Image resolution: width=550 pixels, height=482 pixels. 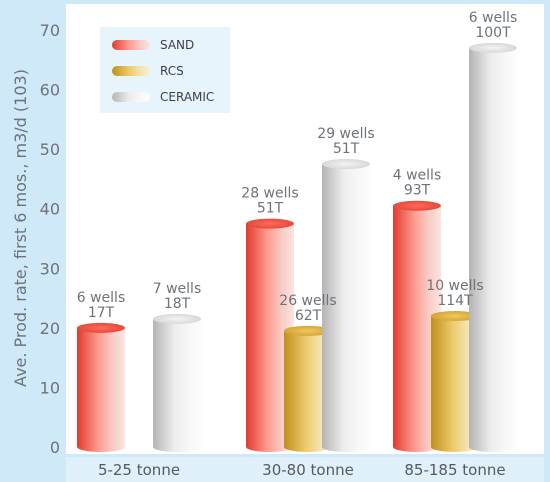 What do you see at coordinates (187, 97) in the screenshot?
I see `legend-label: CERAMIC` at bounding box center [187, 97].